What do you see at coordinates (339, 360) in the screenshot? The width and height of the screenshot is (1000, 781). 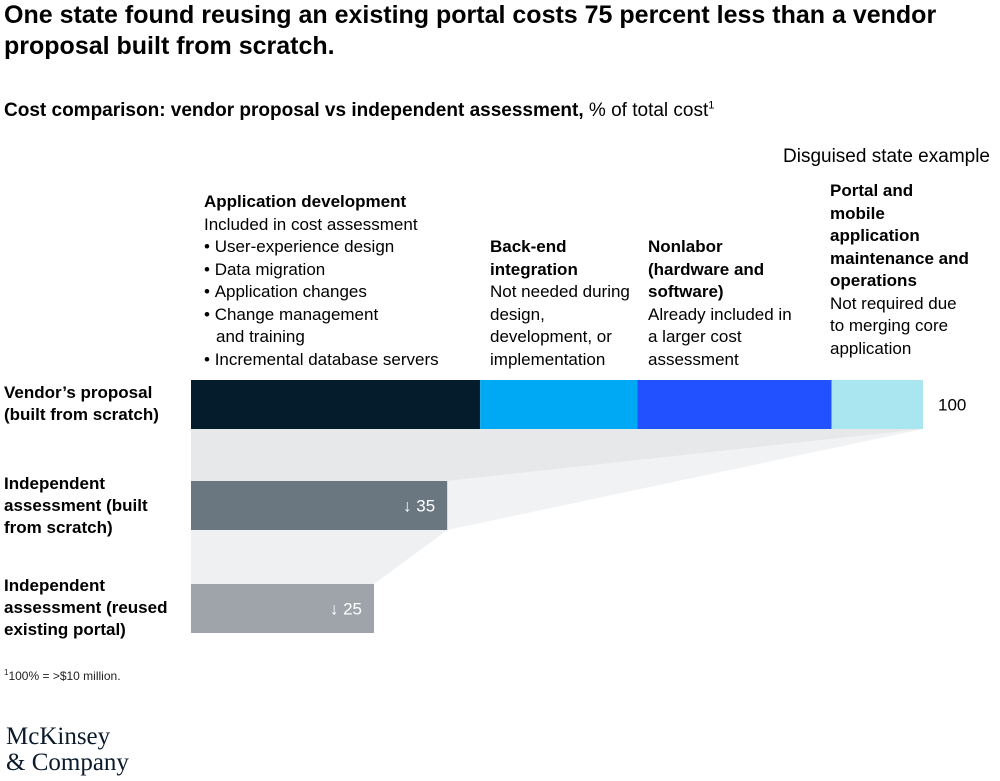 I see `bullet-item: Incremental database servers` at bounding box center [339, 360].